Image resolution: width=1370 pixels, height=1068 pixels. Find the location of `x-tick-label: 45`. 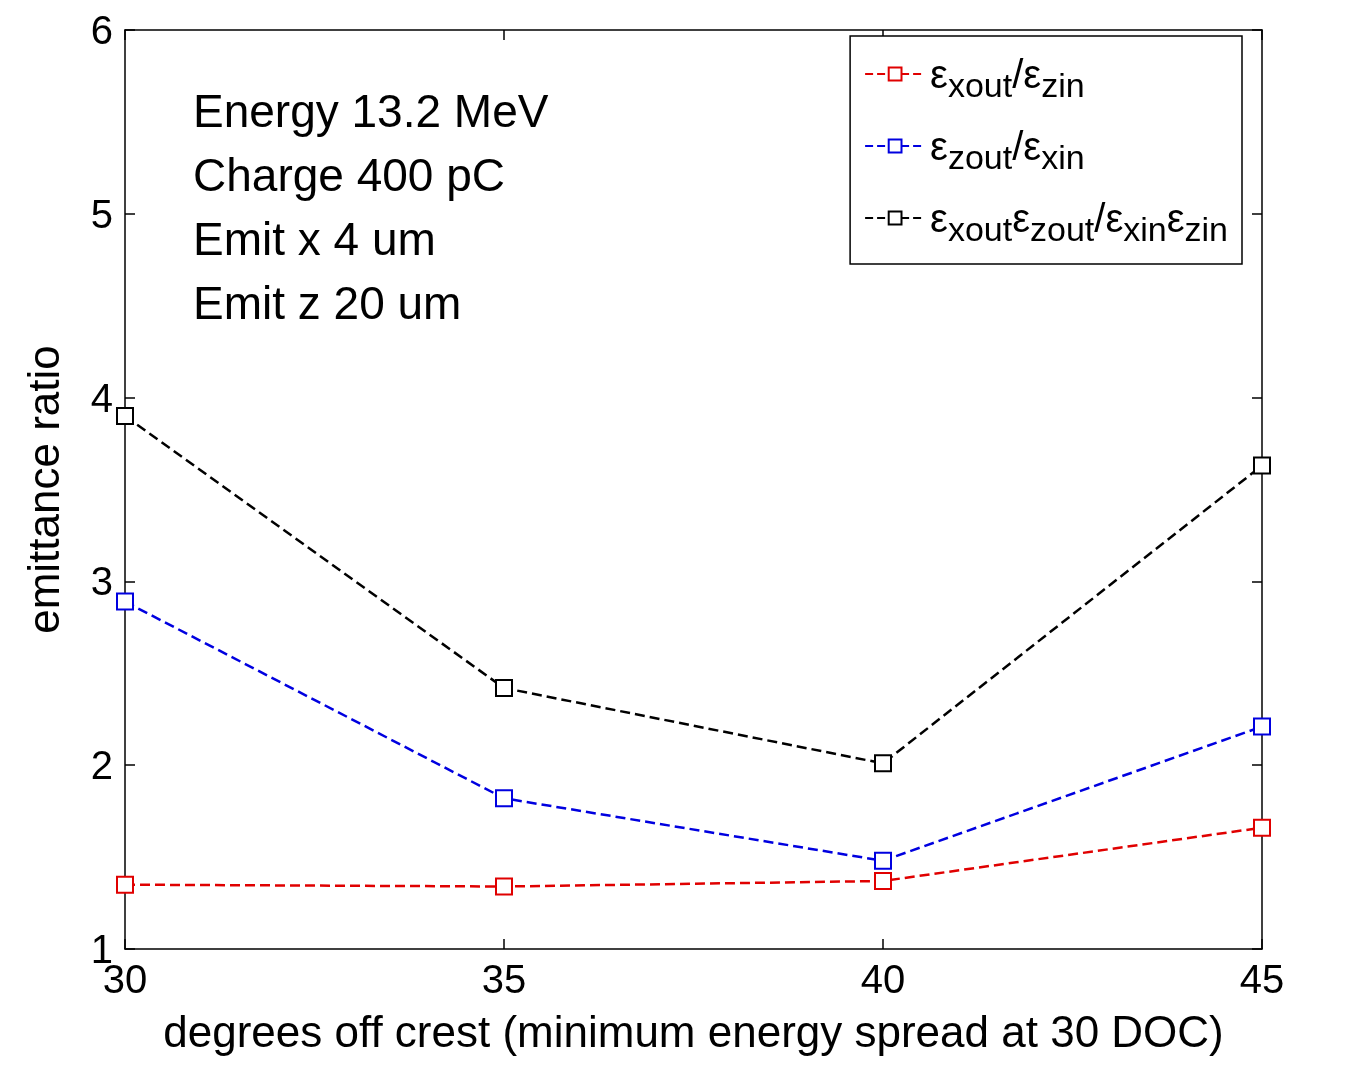

x-tick-label: 45 is located at coordinates (1262, 979).